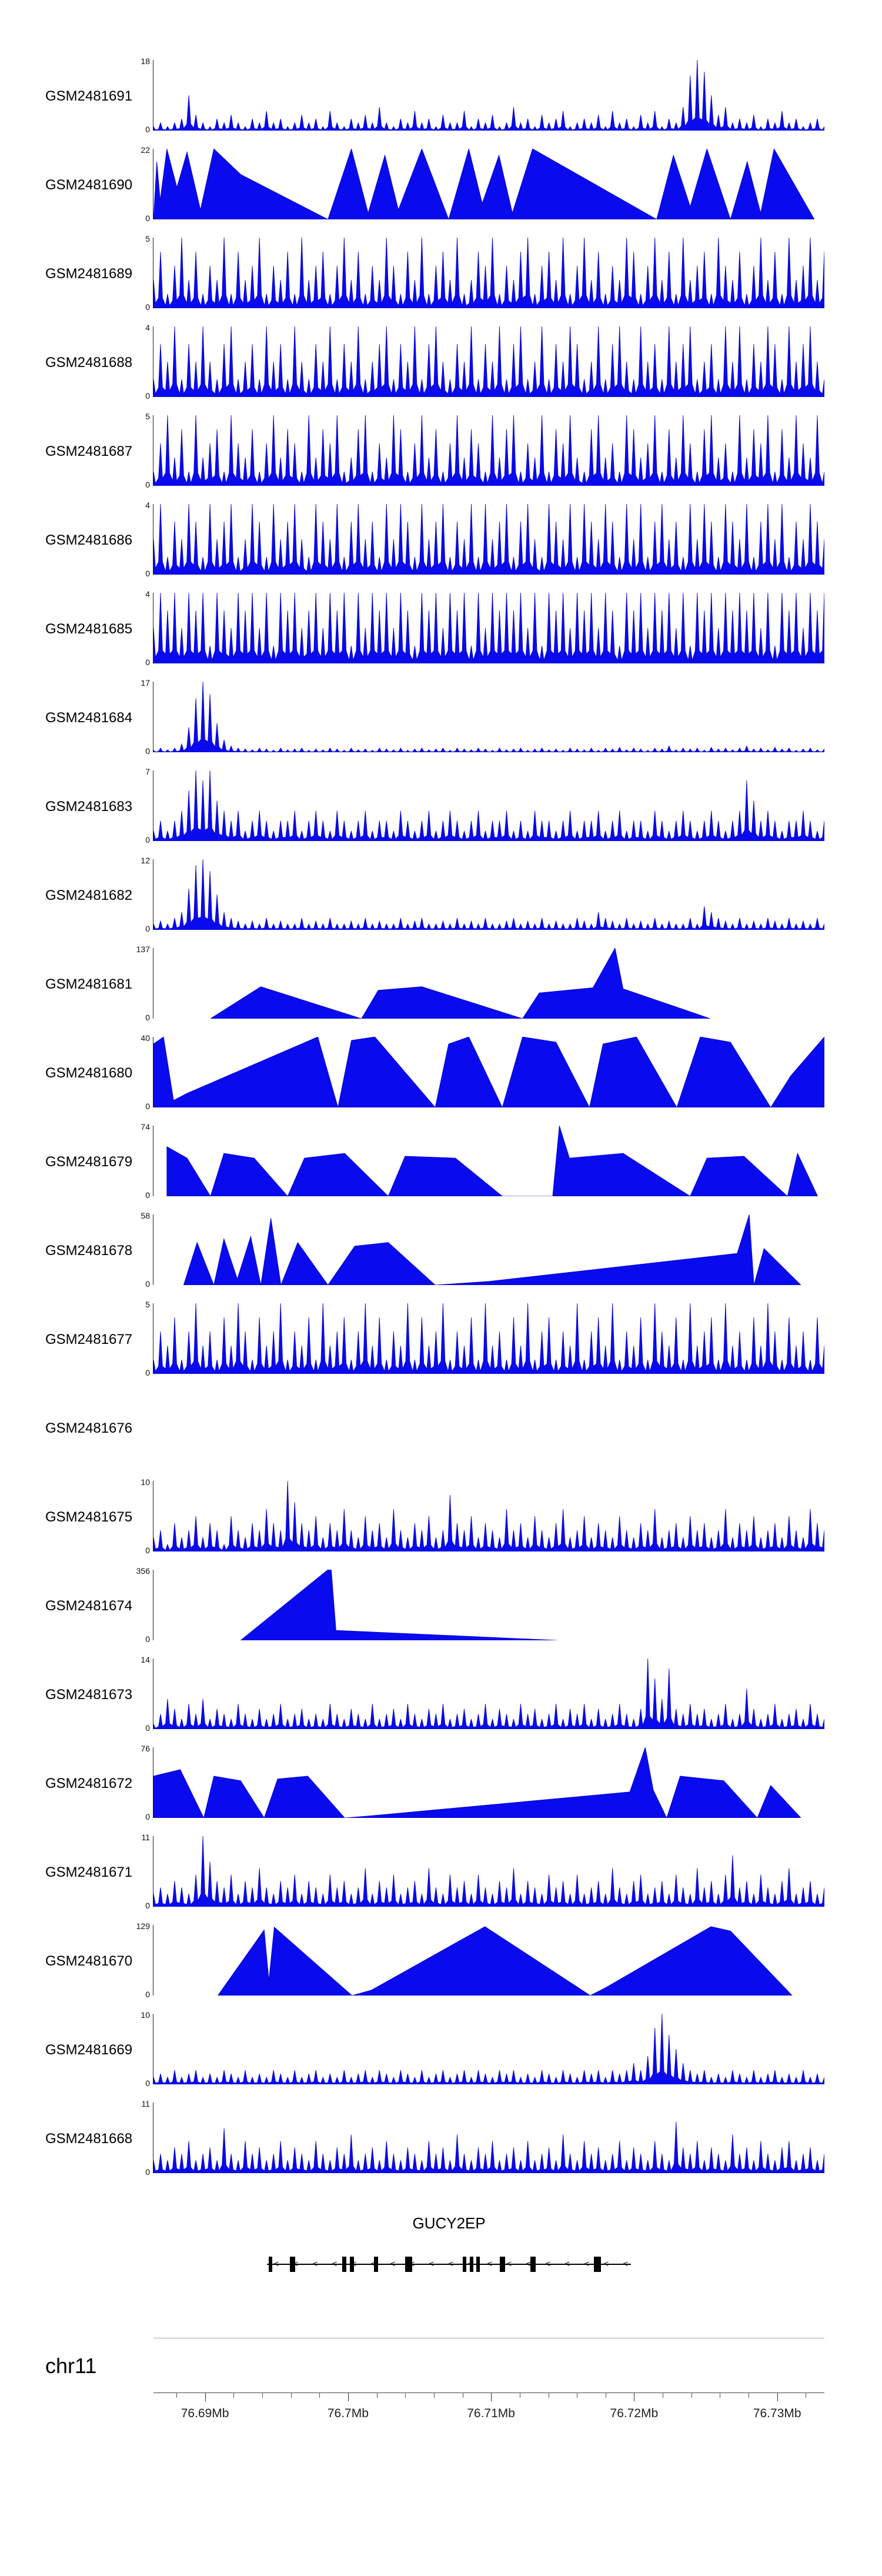 The image size is (882, 2576). I want to click on y-axis-max-label: 76, so click(145, 1748).